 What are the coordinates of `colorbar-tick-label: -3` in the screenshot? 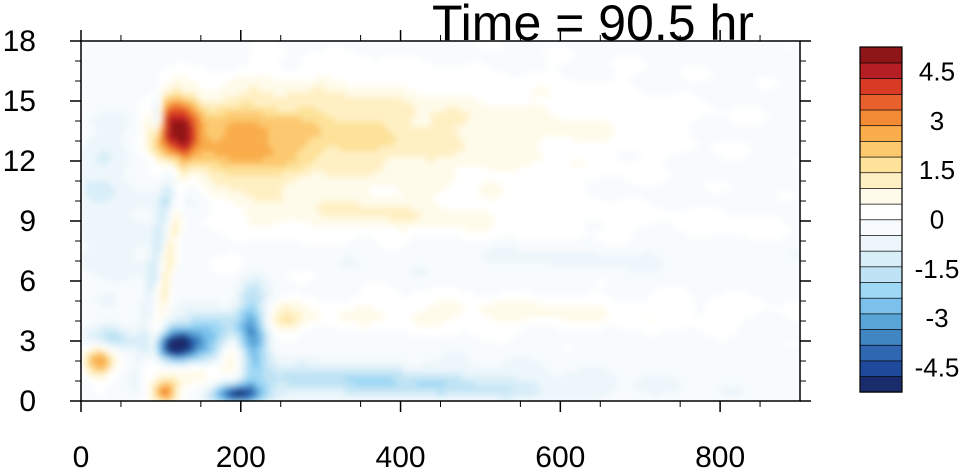 It's located at (936, 318).